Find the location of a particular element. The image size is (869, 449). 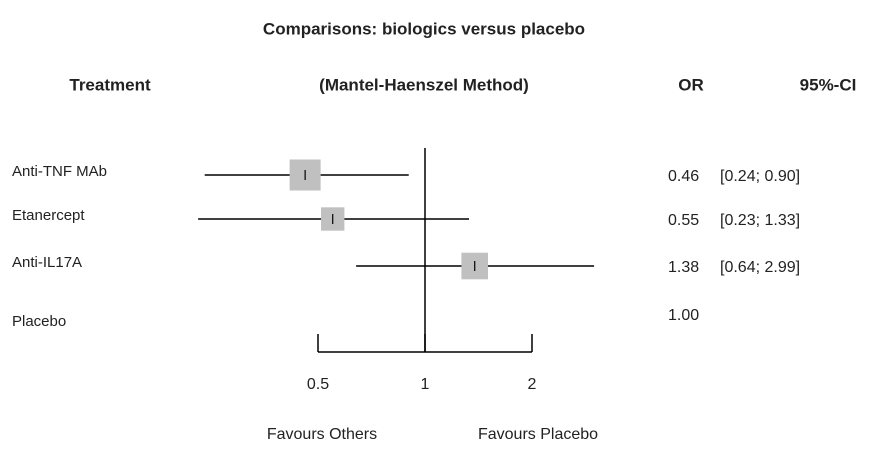

ci-label: [0.23; 1.33] is located at coordinates (760, 220).